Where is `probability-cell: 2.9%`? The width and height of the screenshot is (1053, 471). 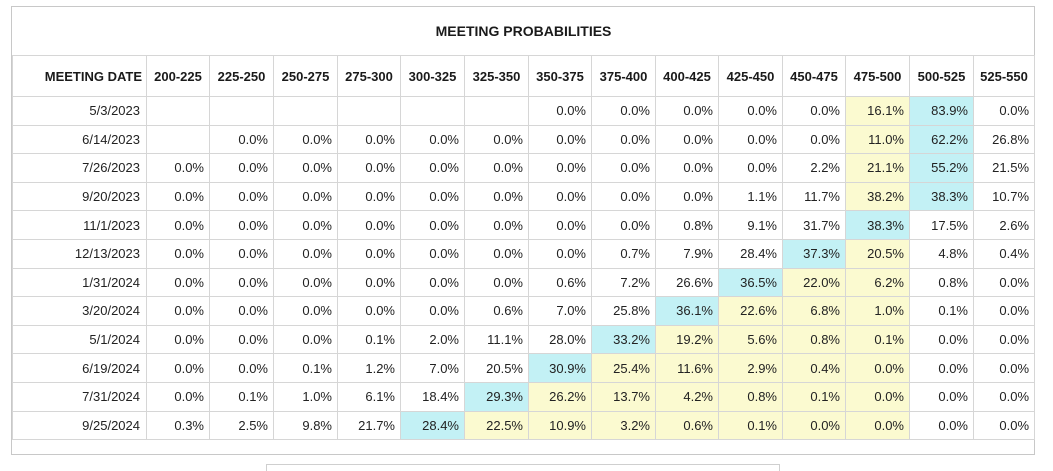 probability-cell: 2.9% is located at coordinates (750, 368).